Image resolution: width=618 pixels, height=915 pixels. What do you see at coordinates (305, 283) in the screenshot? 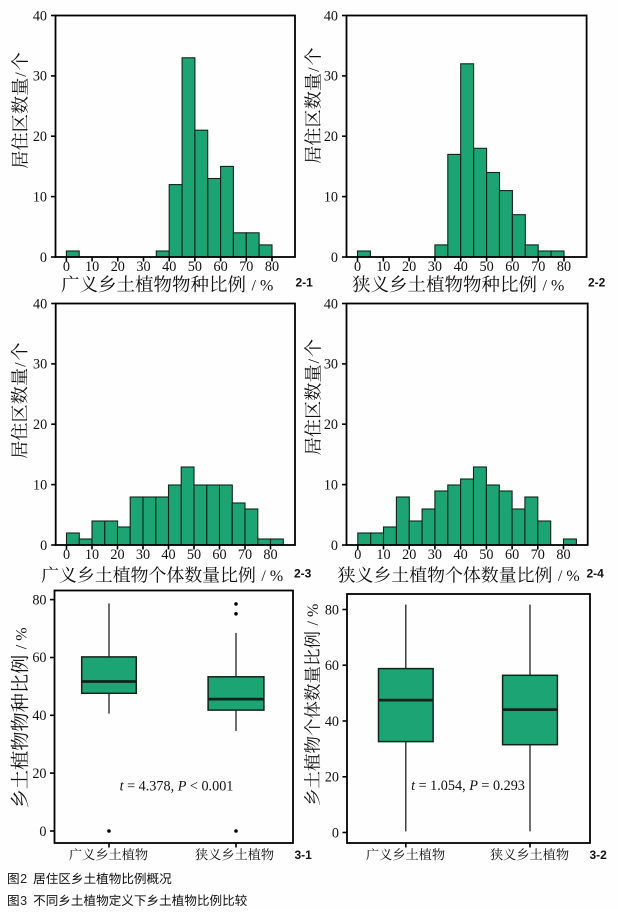
I see `svg-text: 2-1` at bounding box center [305, 283].